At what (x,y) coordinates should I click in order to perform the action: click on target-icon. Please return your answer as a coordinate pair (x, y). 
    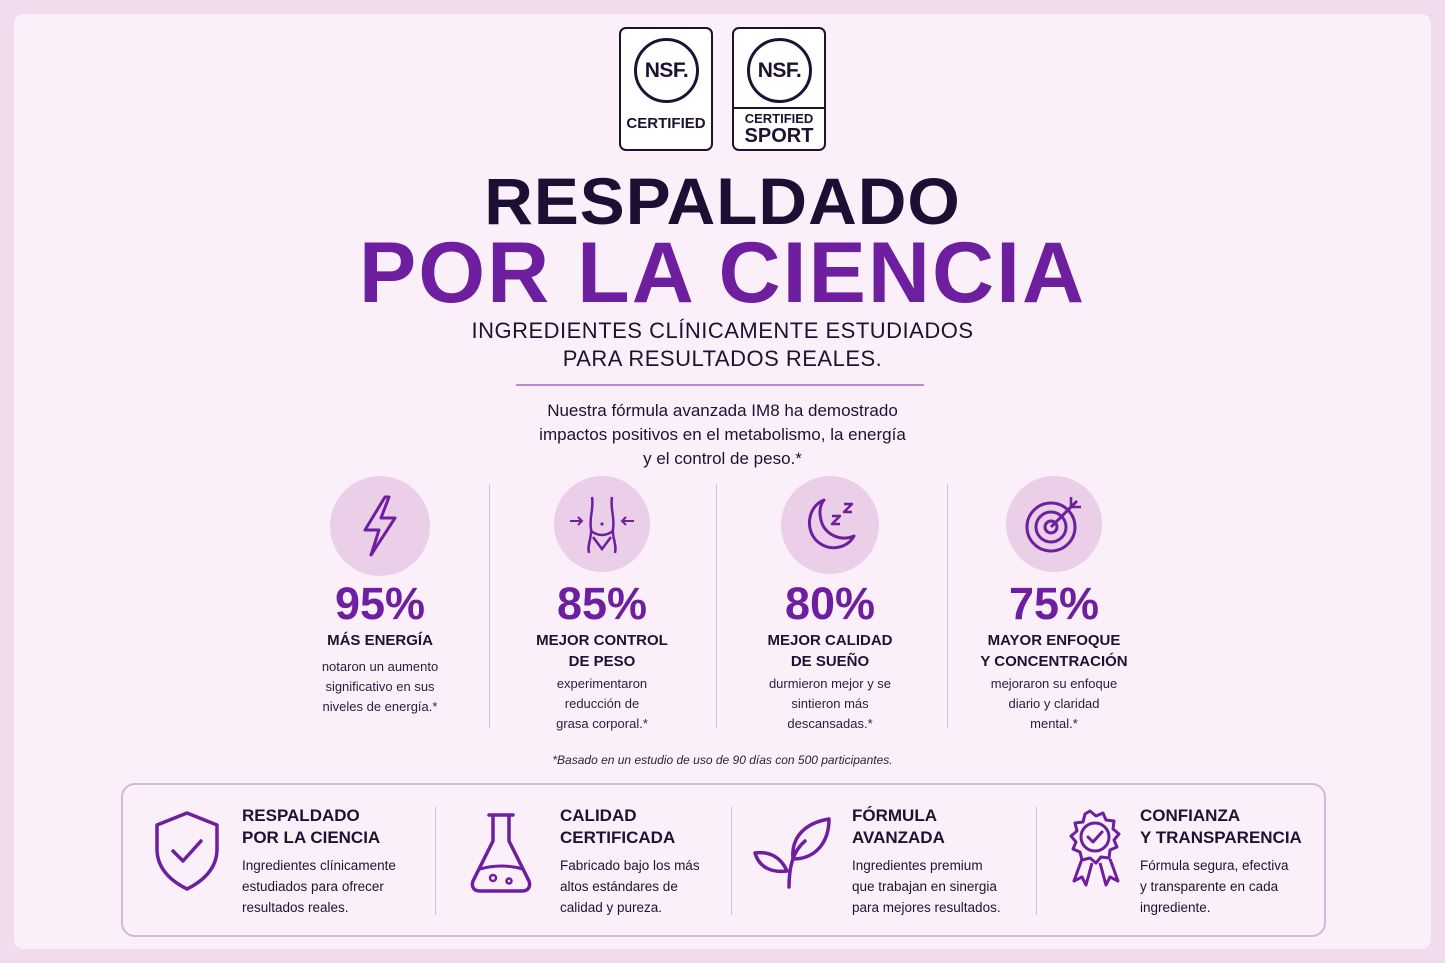
    Looking at the image, I should click on (1054, 524).